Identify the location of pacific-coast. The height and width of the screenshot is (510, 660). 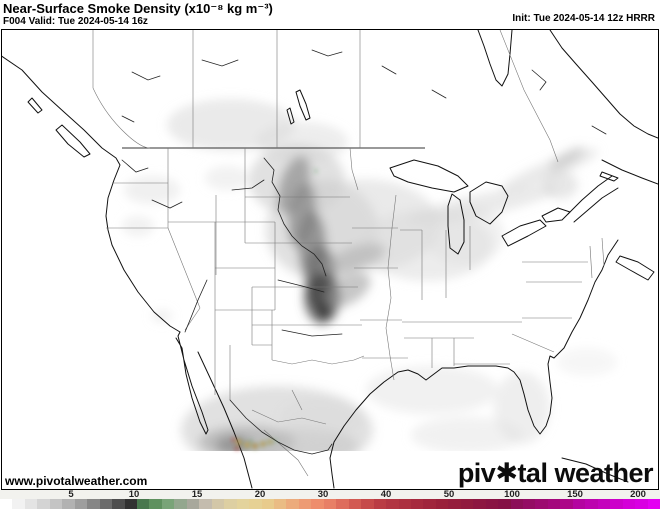
(91, 194).